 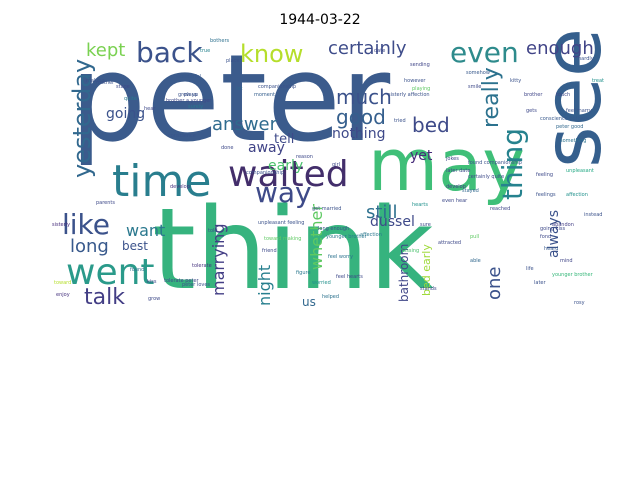 I want to click on word-toward-making: toward making, so click(x=282, y=239).